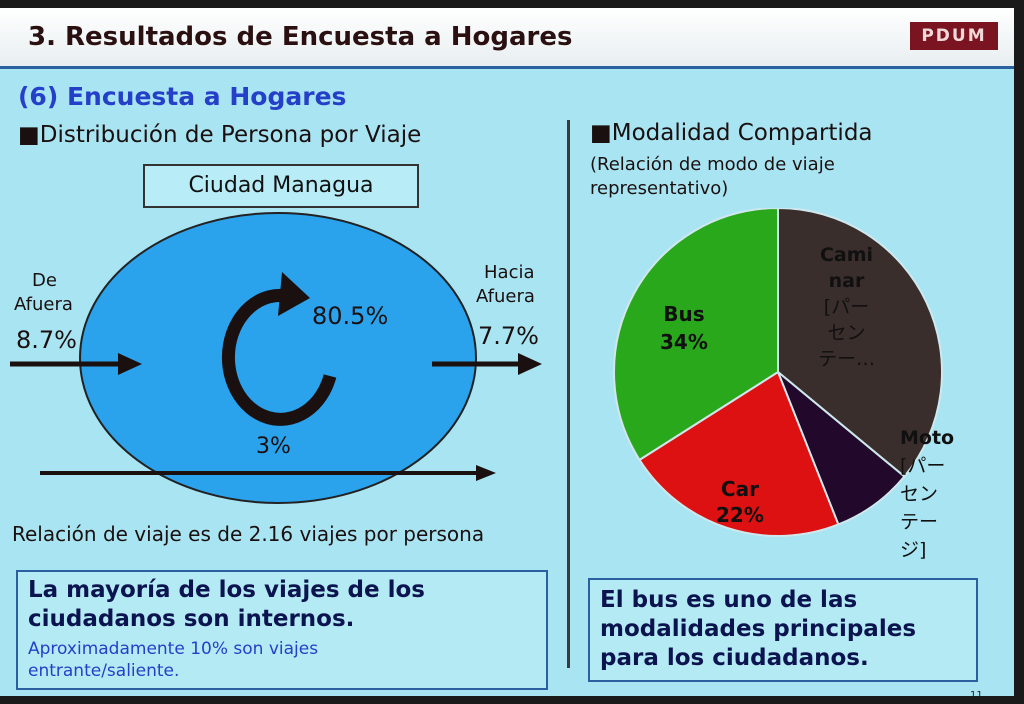  I want to click on left-summary-title-2: ciudadanos son internos., so click(191, 619).